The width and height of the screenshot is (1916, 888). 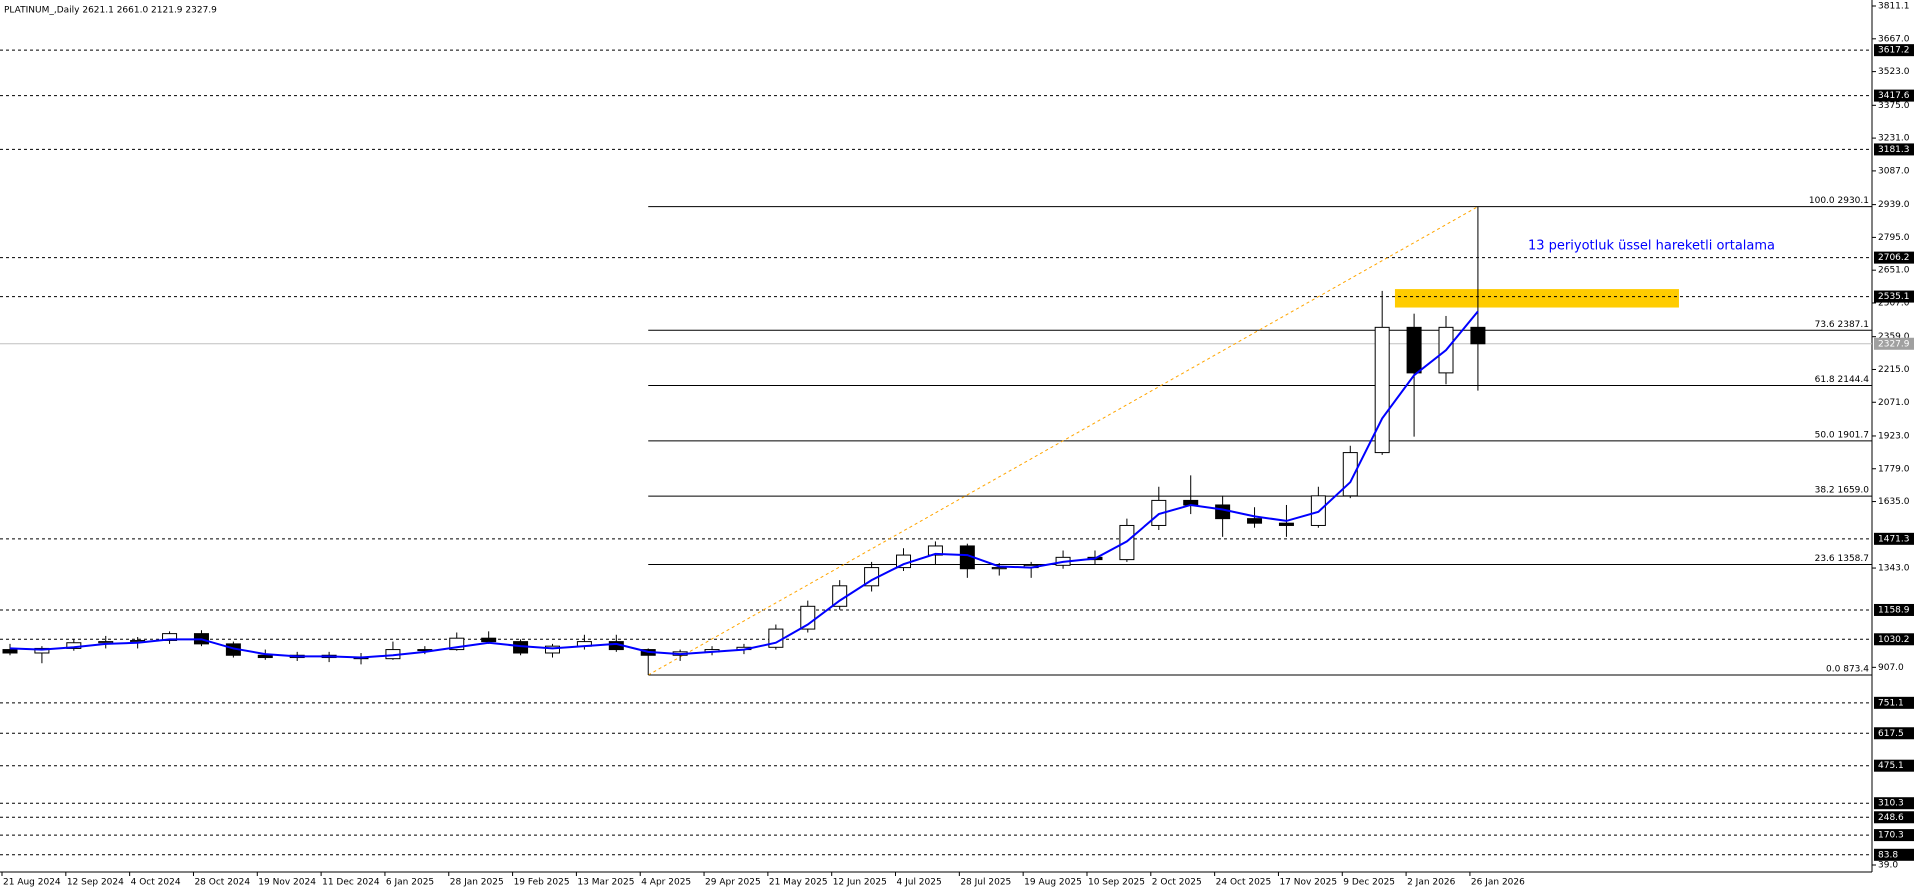 What do you see at coordinates (1894, 72) in the screenshot?
I see `y-tick-label: 3523.0` at bounding box center [1894, 72].